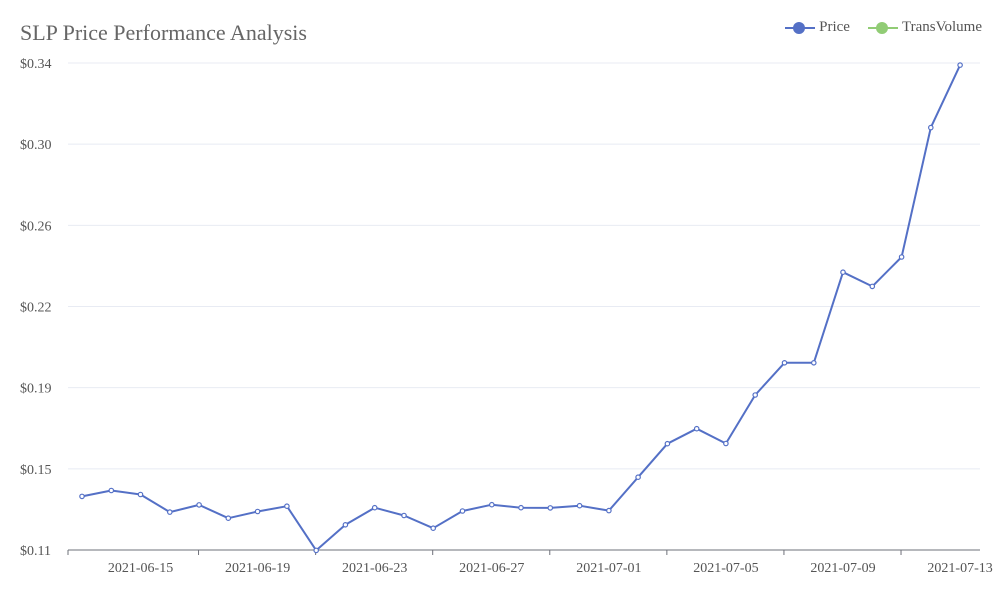 The height and width of the screenshot is (600, 1000). I want to click on x-tick-label: 2021-07-13, so click(959, 568).